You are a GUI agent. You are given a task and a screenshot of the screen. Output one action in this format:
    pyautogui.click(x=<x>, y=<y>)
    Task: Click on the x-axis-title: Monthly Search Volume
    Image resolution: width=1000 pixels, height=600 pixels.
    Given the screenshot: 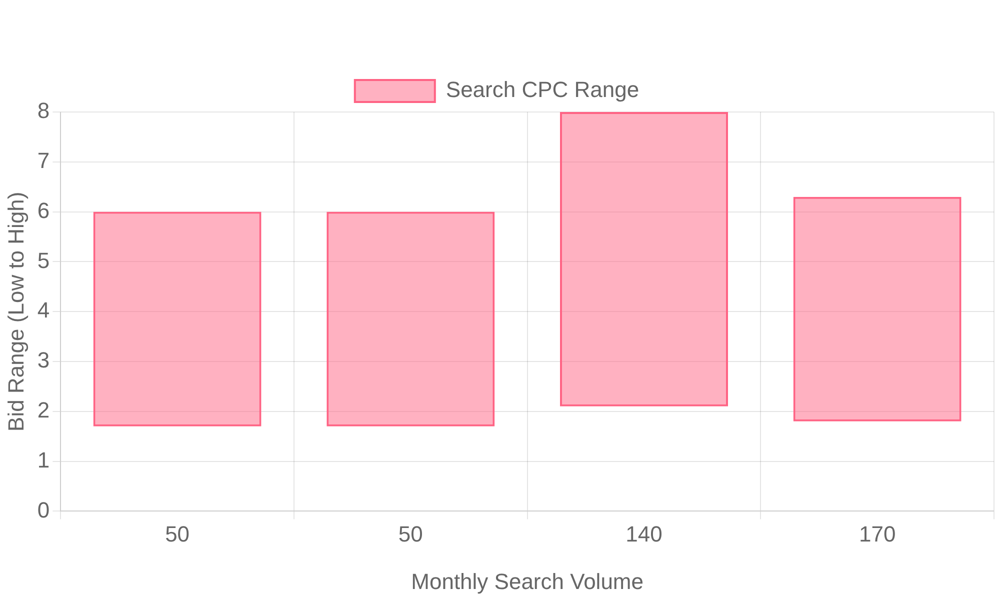 What is the action you would take?
    pyautogui.click(x=527, y=581)
    